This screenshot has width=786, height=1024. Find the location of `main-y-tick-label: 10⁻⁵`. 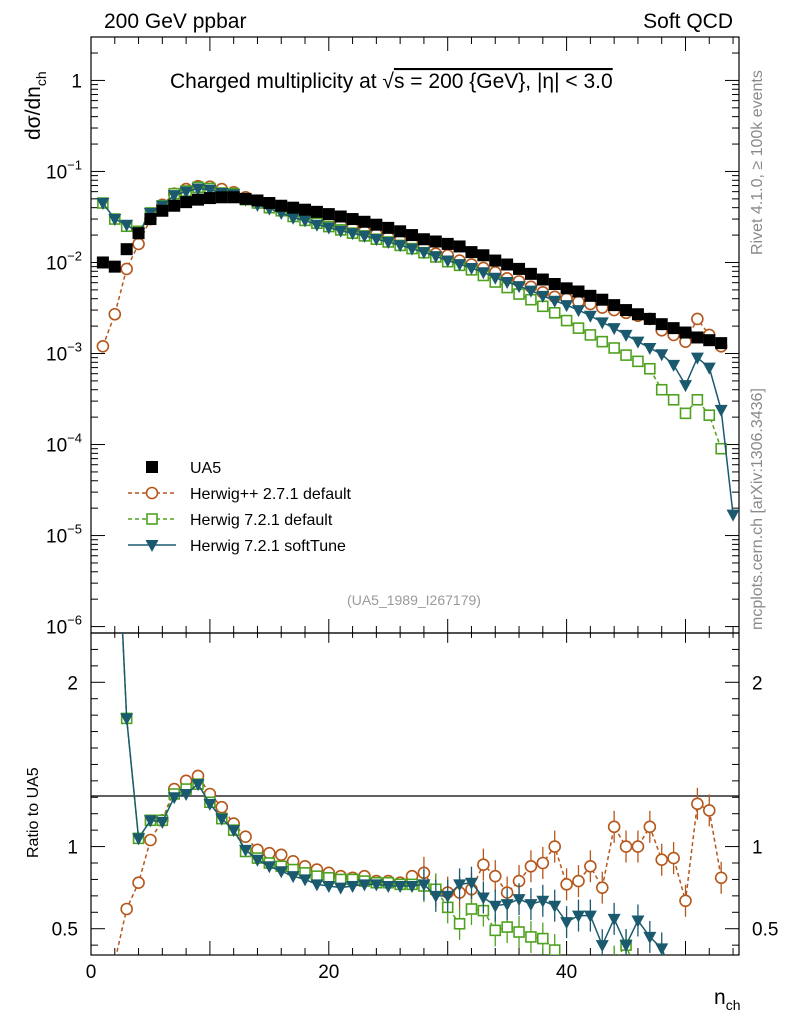

main-y-tick-label: 10⁻⁵ is located at coordinates (64, 535).